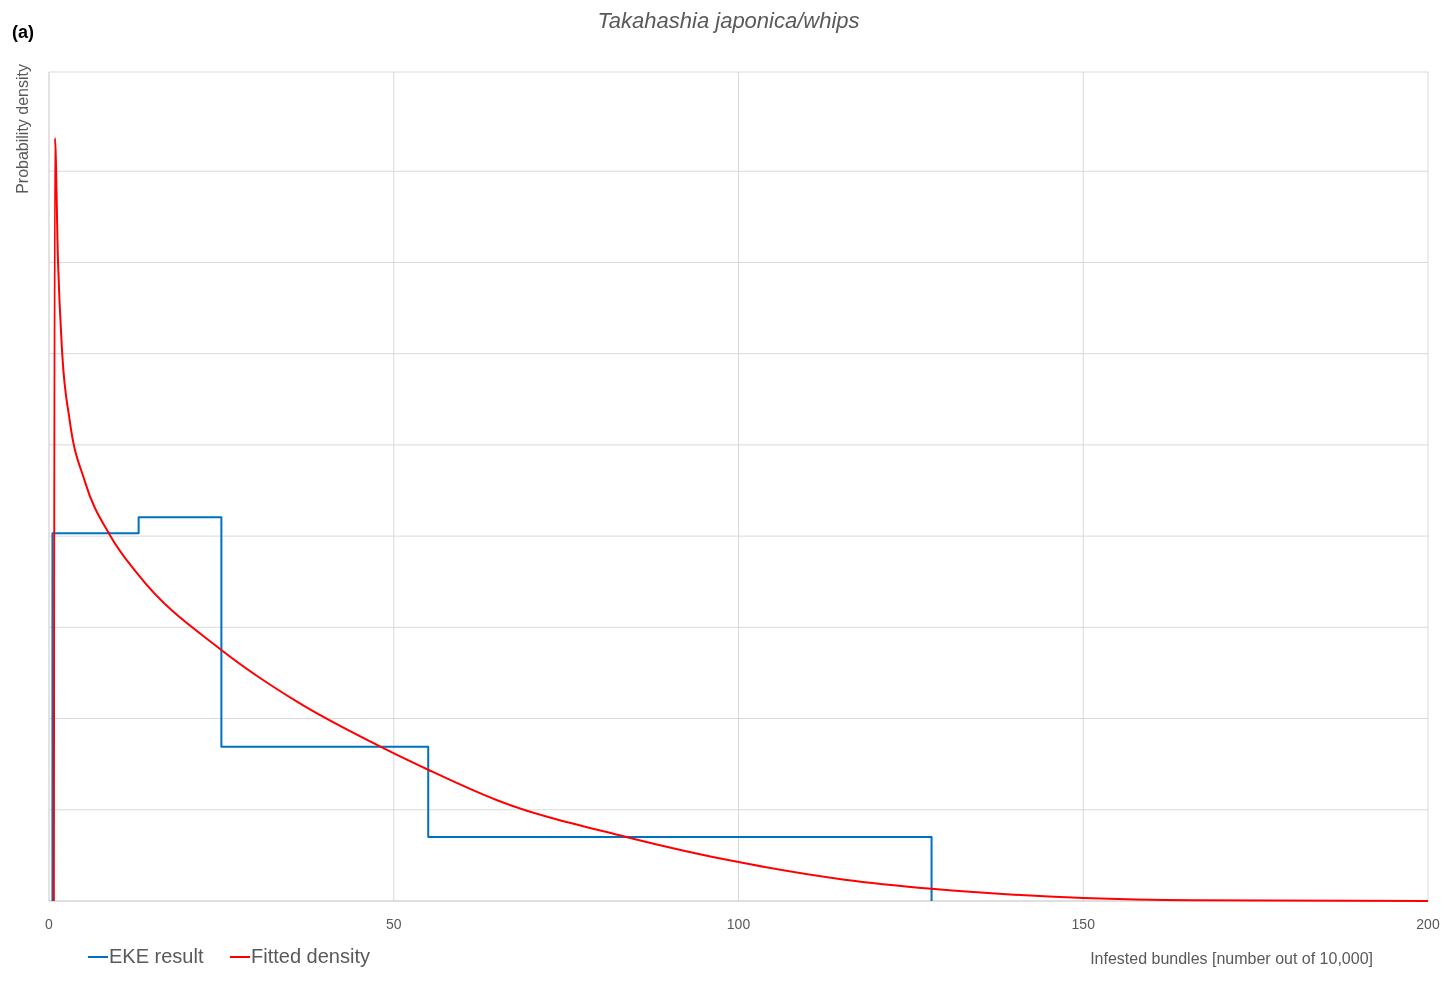 This screenshot has width=1456, height=994. Describe the element at coordinates (22, 129) in the screenshot. I see `y-axis-title: Probability density` at that location.